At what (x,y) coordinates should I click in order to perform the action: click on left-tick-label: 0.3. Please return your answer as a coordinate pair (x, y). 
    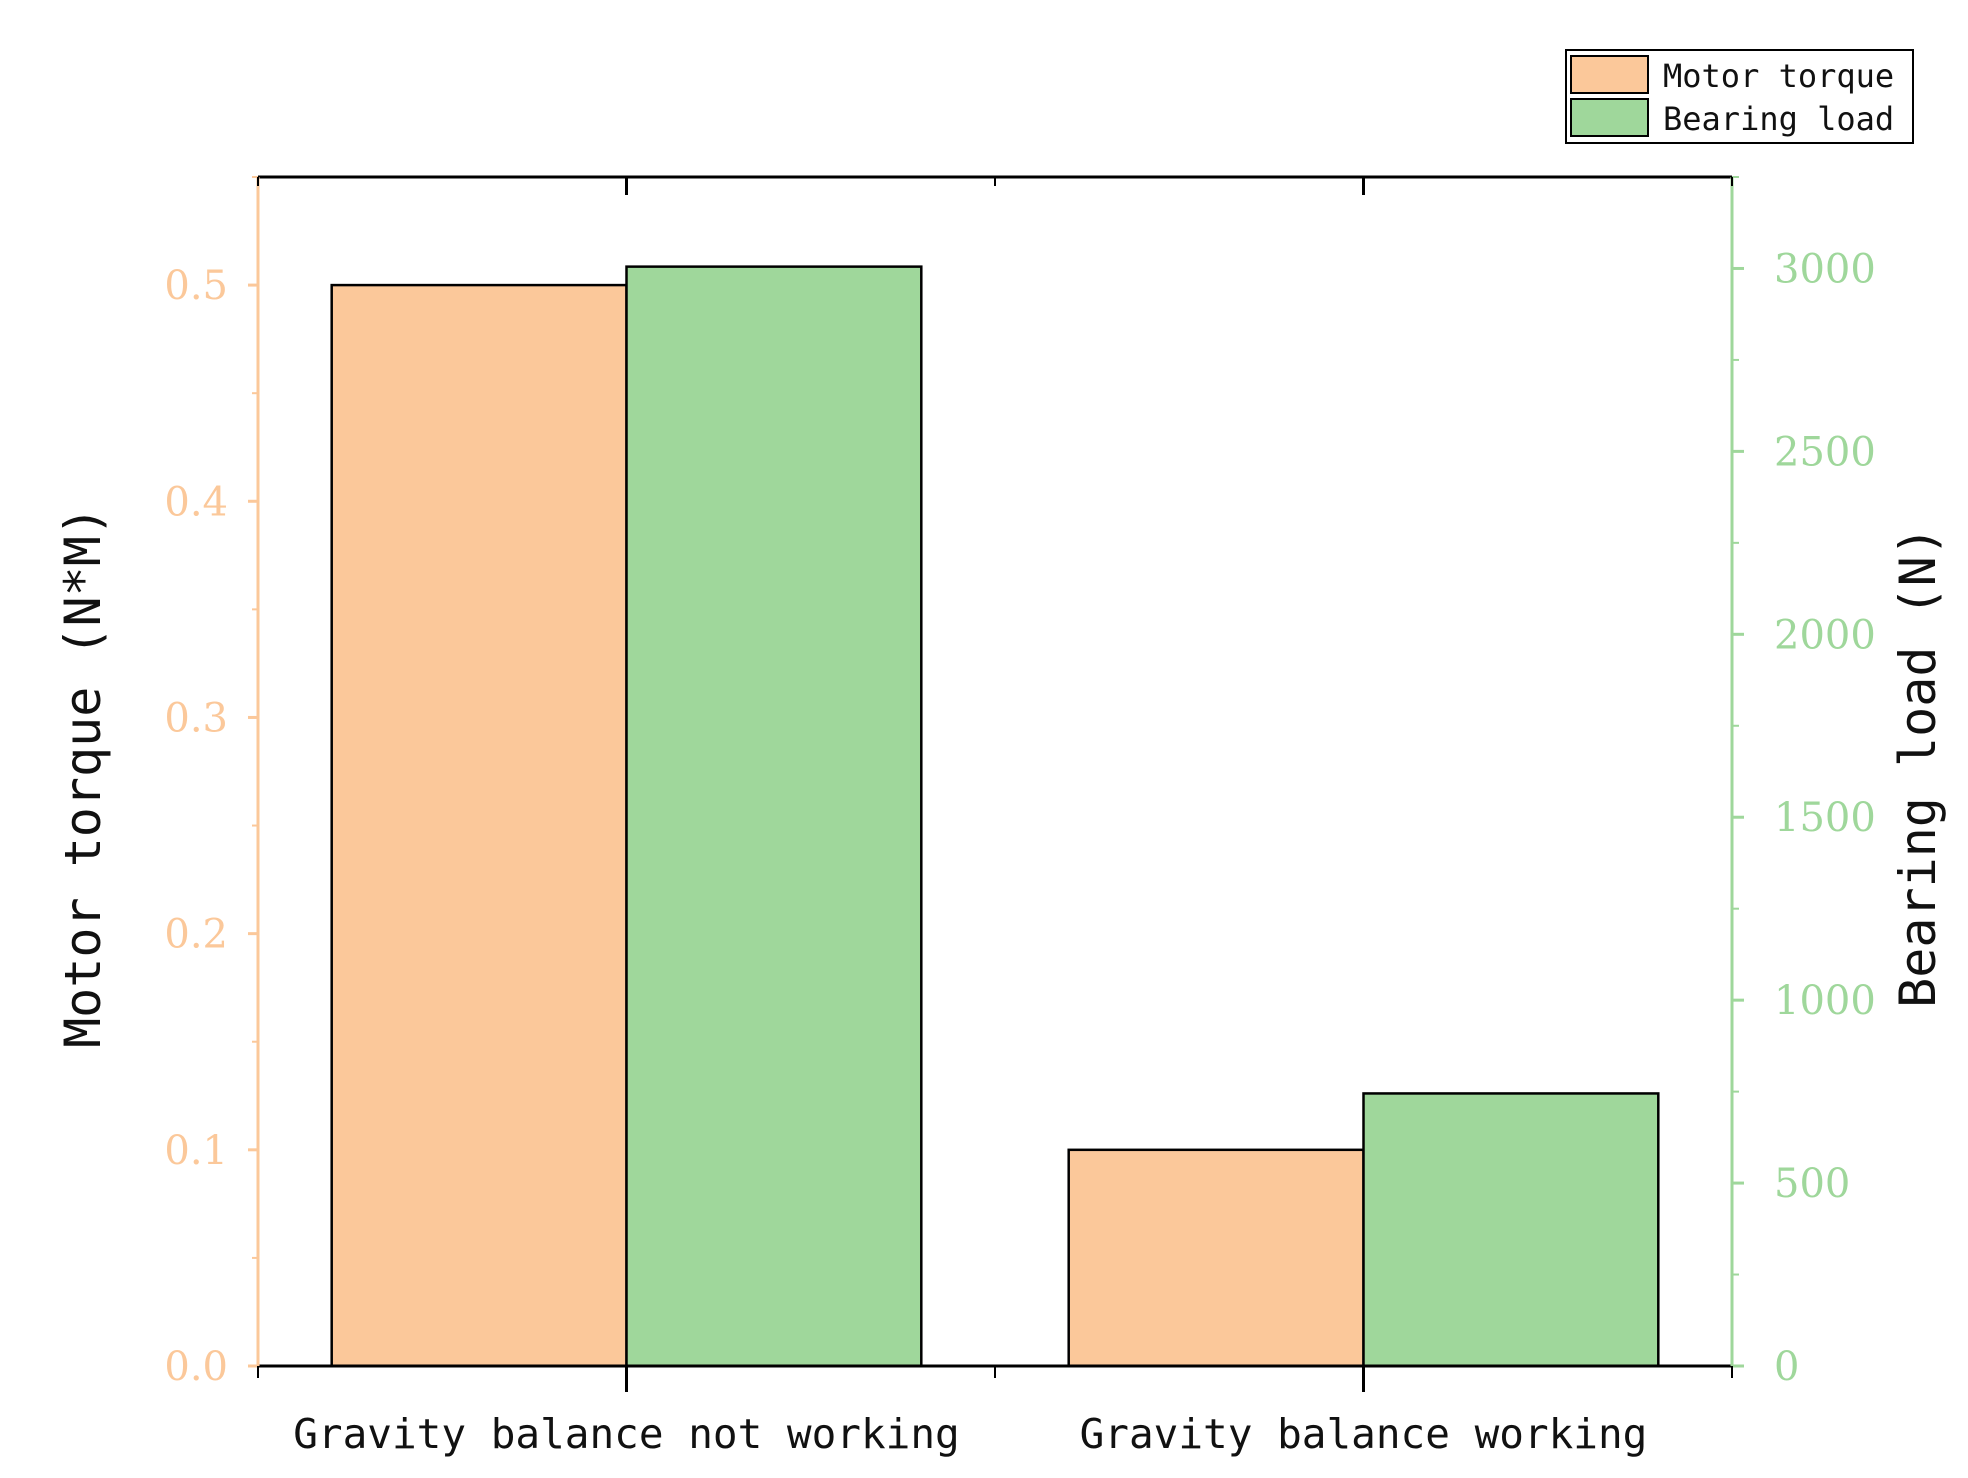
    Looking at the image, I should click on (196, 718).